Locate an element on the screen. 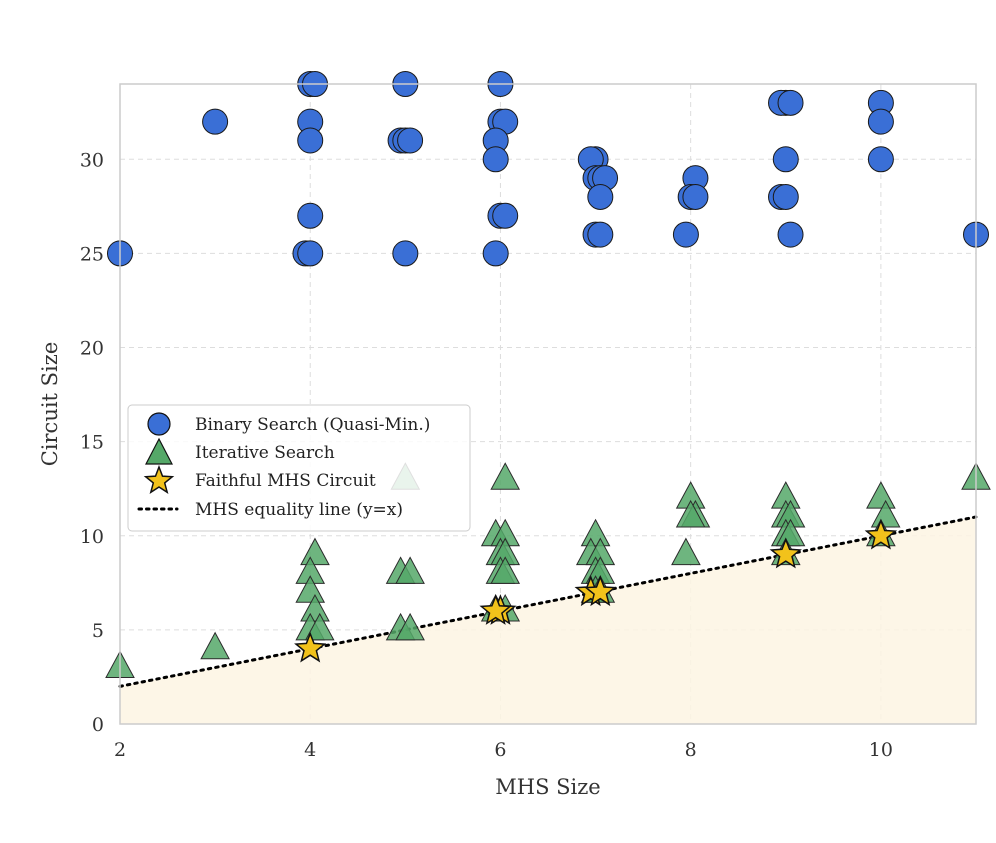  x-axis-label: MHS Size is located at coordinates (547, 787).